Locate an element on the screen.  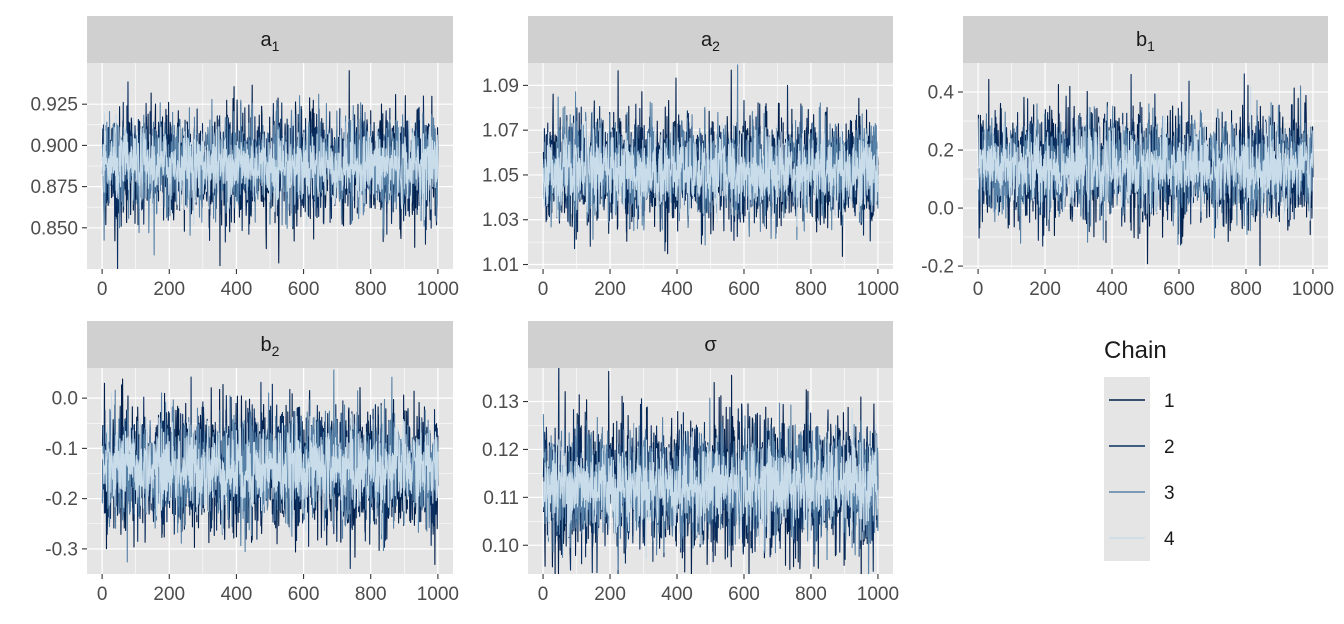
strip-b2 is located at coordinates (270, 344).